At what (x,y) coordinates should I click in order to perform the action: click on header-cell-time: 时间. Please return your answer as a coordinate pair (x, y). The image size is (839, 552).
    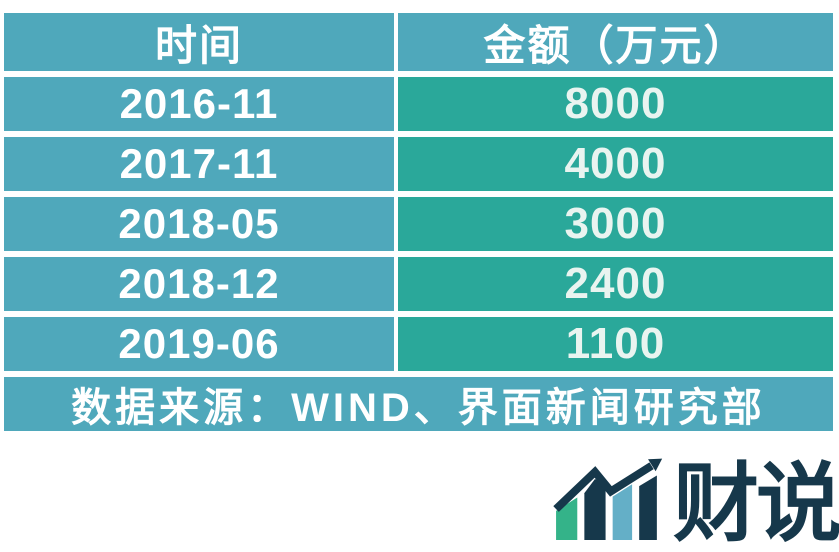
    Looking at the image, I should click on (199, 42).